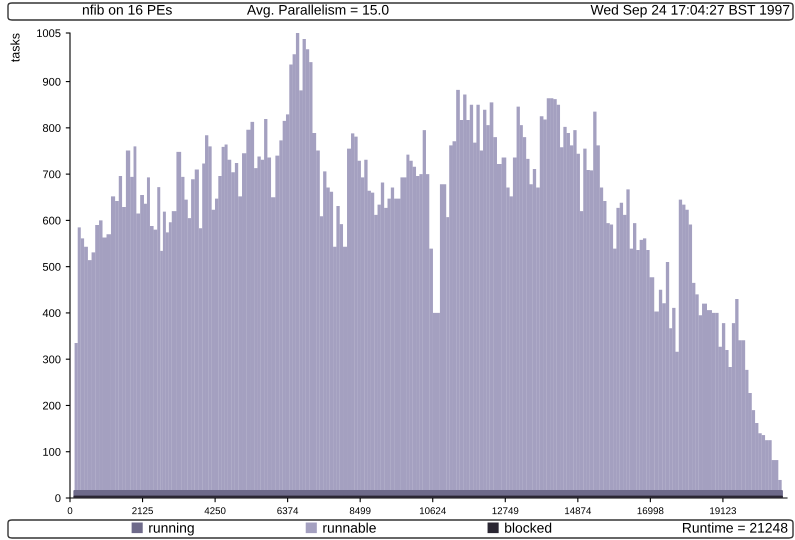 Image resolution: width=795 pixels, height=540 pixels. What do you see at coordinates (127, 9) in the screenshot?
I see `chart-title: nfib on 16 PEs` at bounding box center [127, 9].